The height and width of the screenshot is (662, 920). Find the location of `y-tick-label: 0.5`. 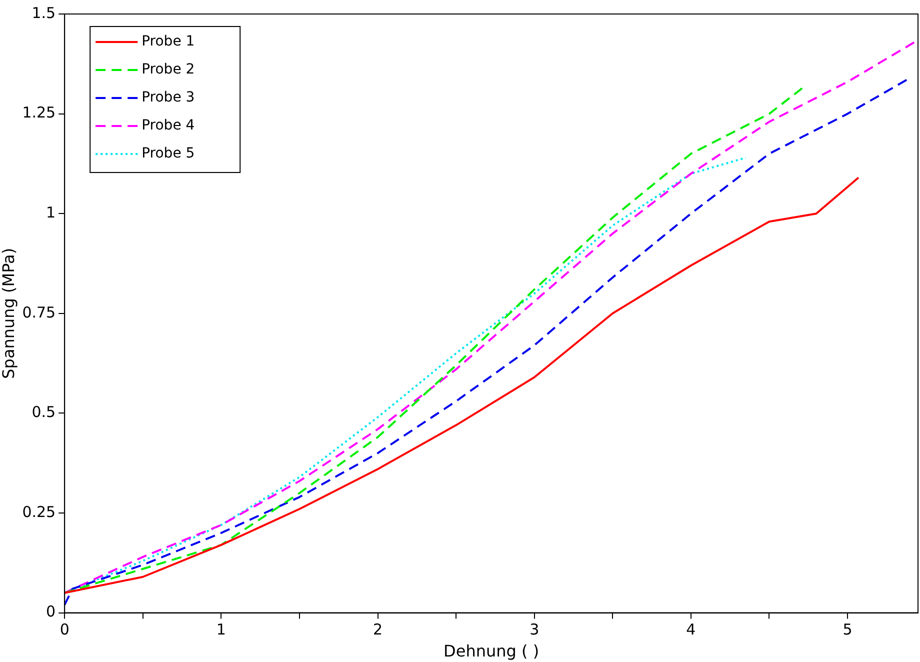

y-tick-label: 0.5 is located at coordinates (44, 412).